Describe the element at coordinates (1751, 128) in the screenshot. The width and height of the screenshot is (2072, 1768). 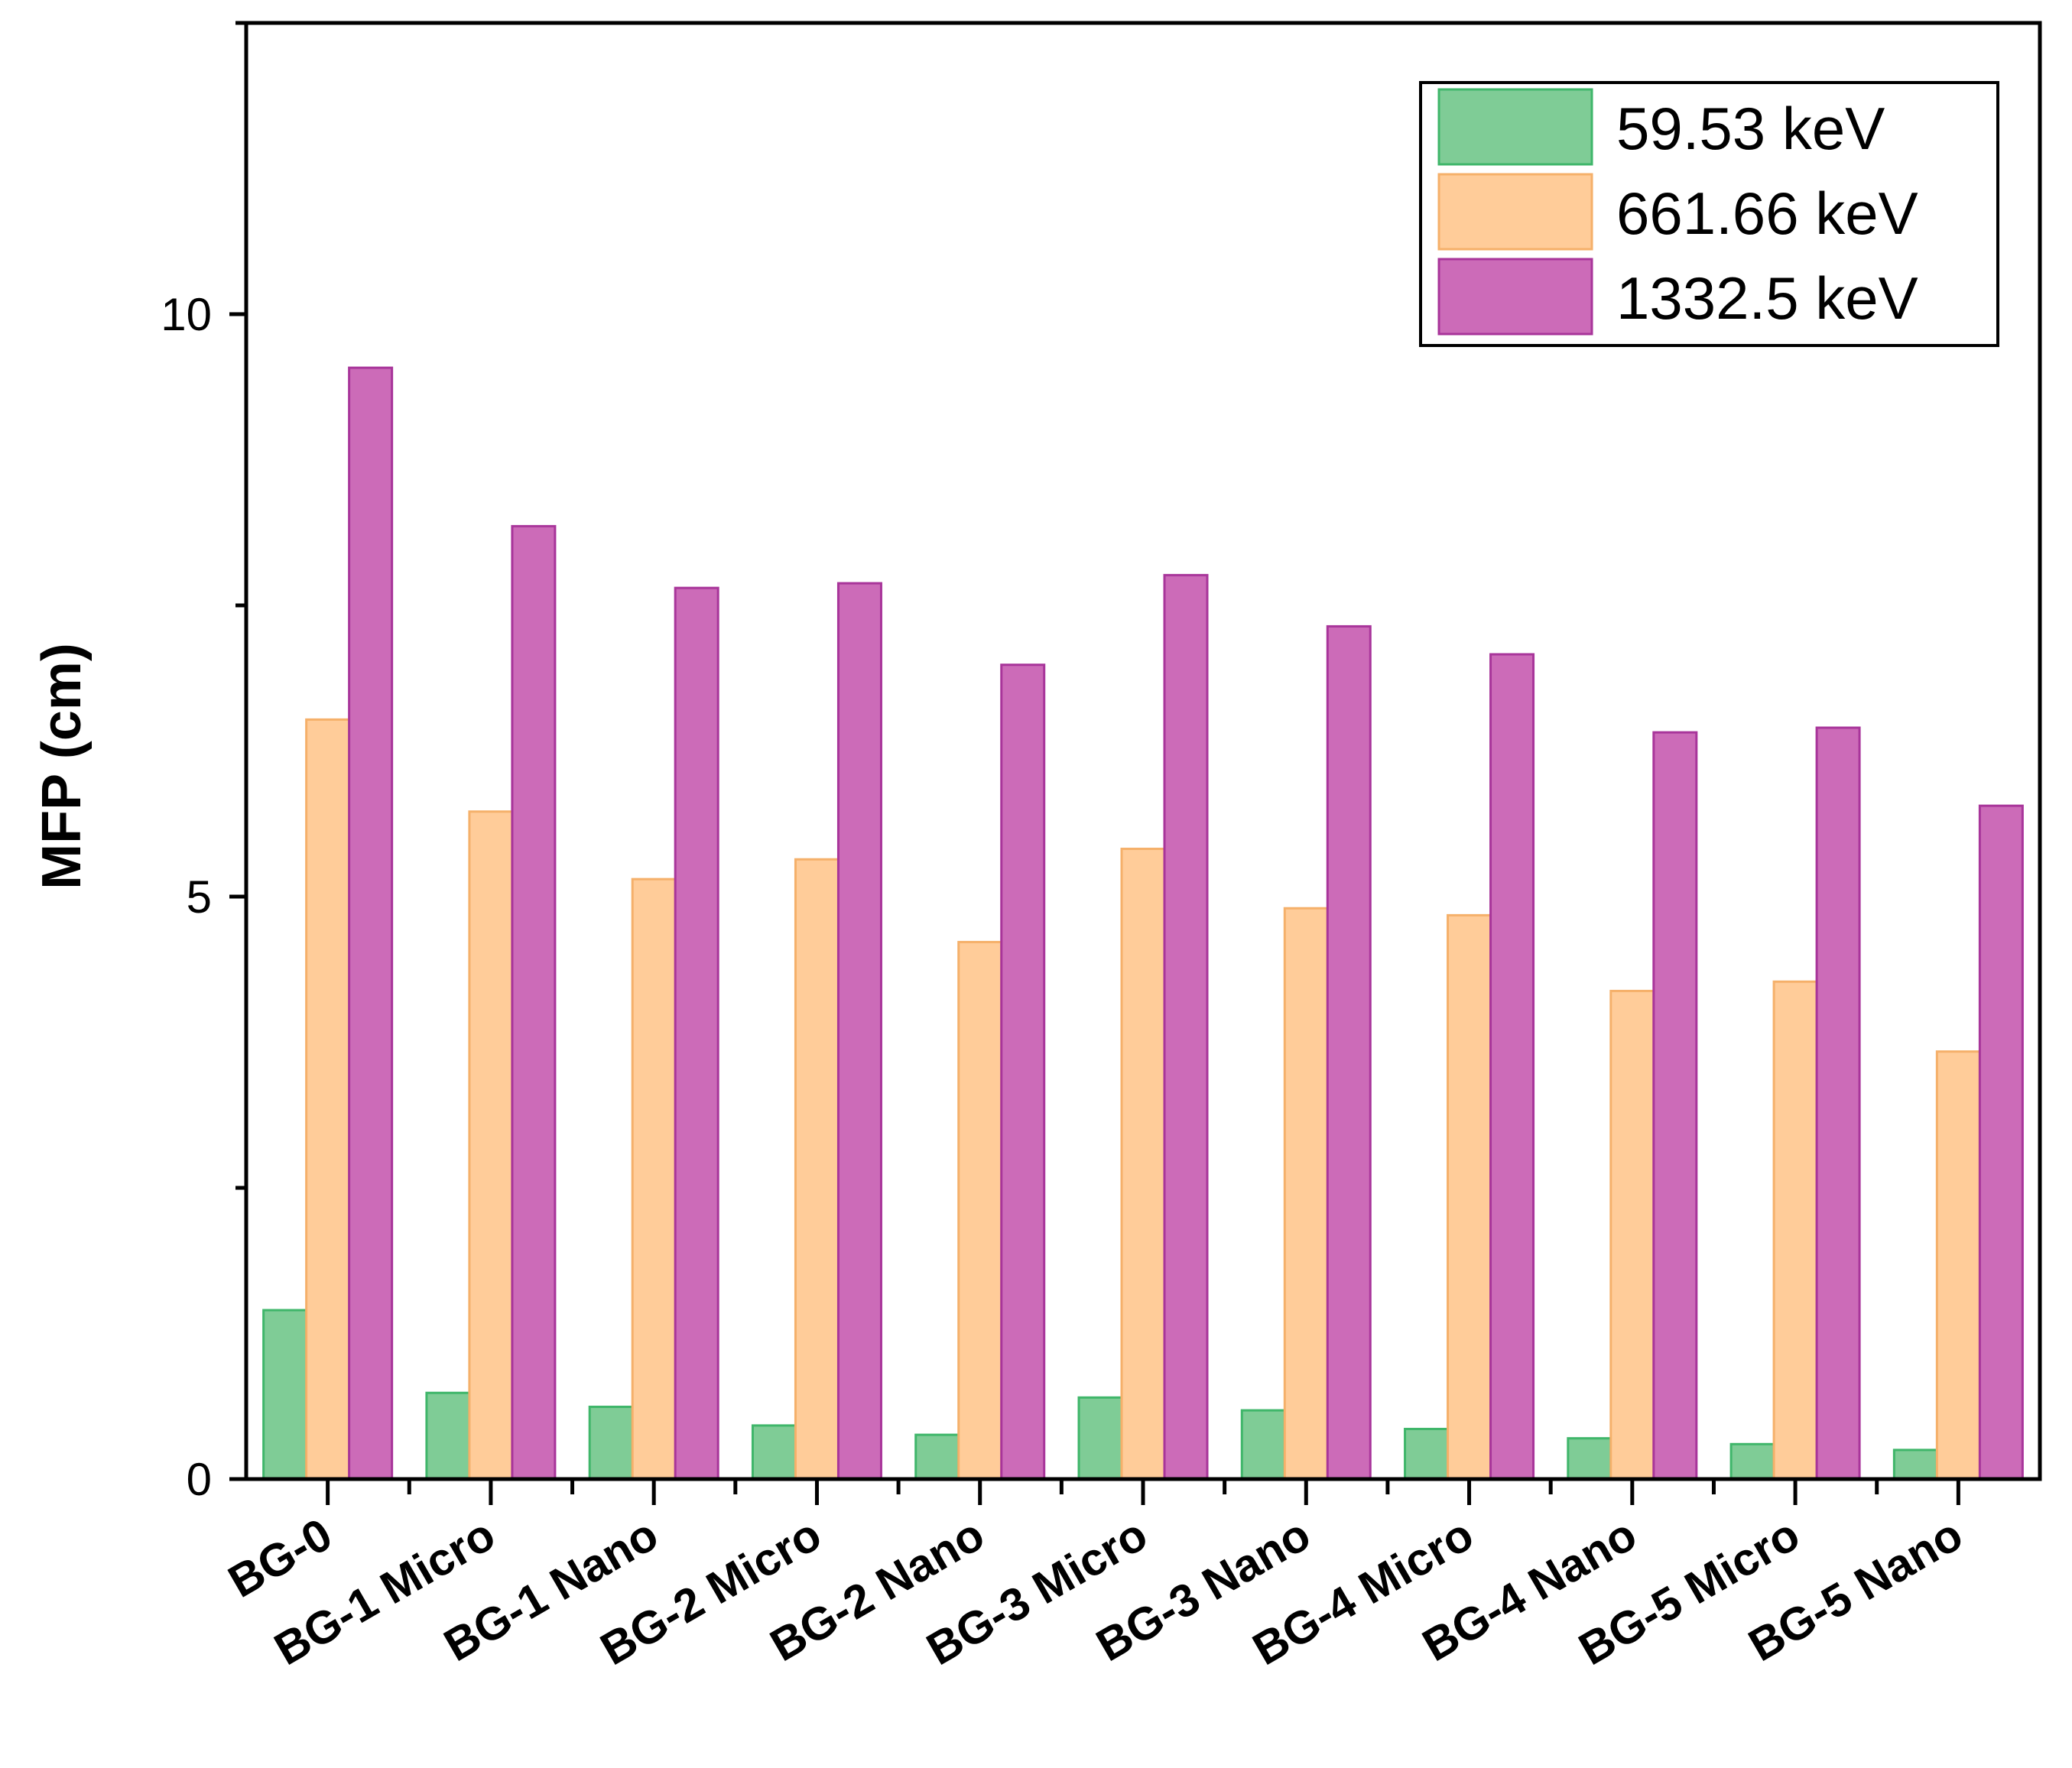
I see `legend-label: 59.53 keV` at that location.